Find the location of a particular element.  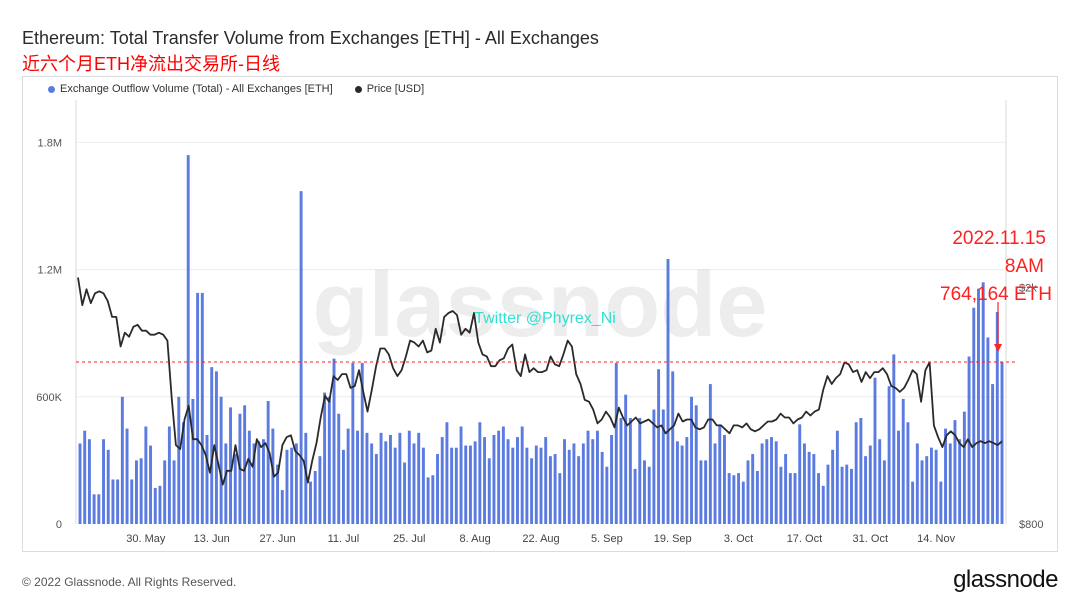

legend-item-price: Price [USD] is located at coordinates (389, 89).